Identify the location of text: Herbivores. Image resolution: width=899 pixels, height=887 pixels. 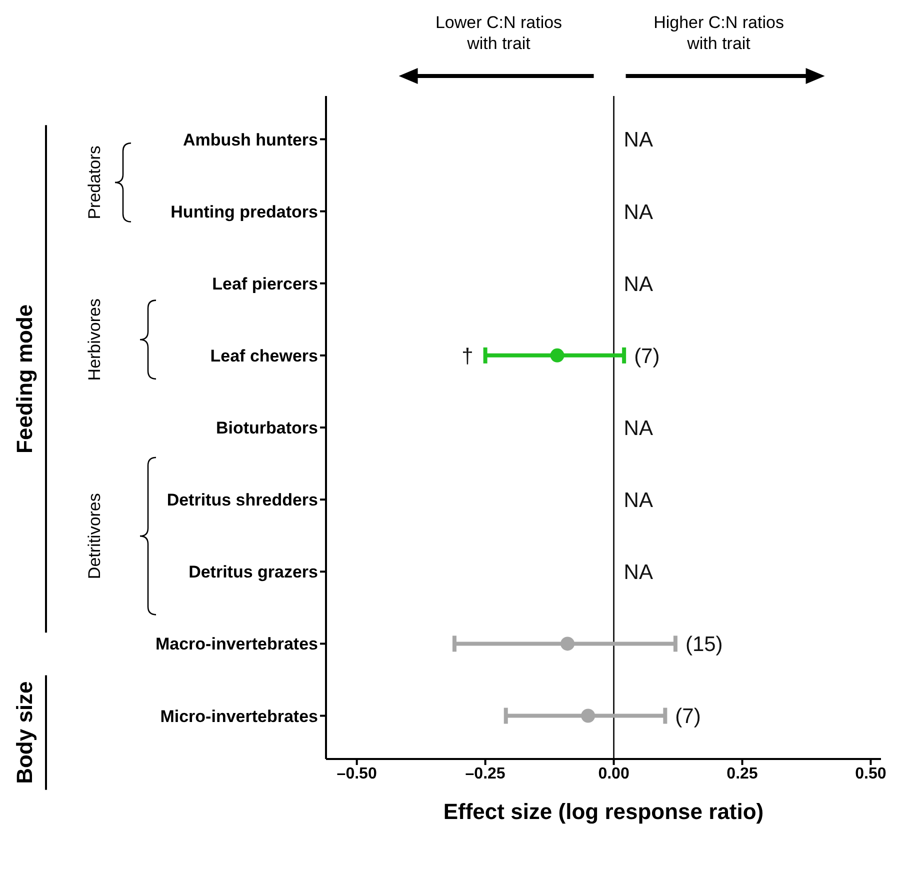
(94, 339).